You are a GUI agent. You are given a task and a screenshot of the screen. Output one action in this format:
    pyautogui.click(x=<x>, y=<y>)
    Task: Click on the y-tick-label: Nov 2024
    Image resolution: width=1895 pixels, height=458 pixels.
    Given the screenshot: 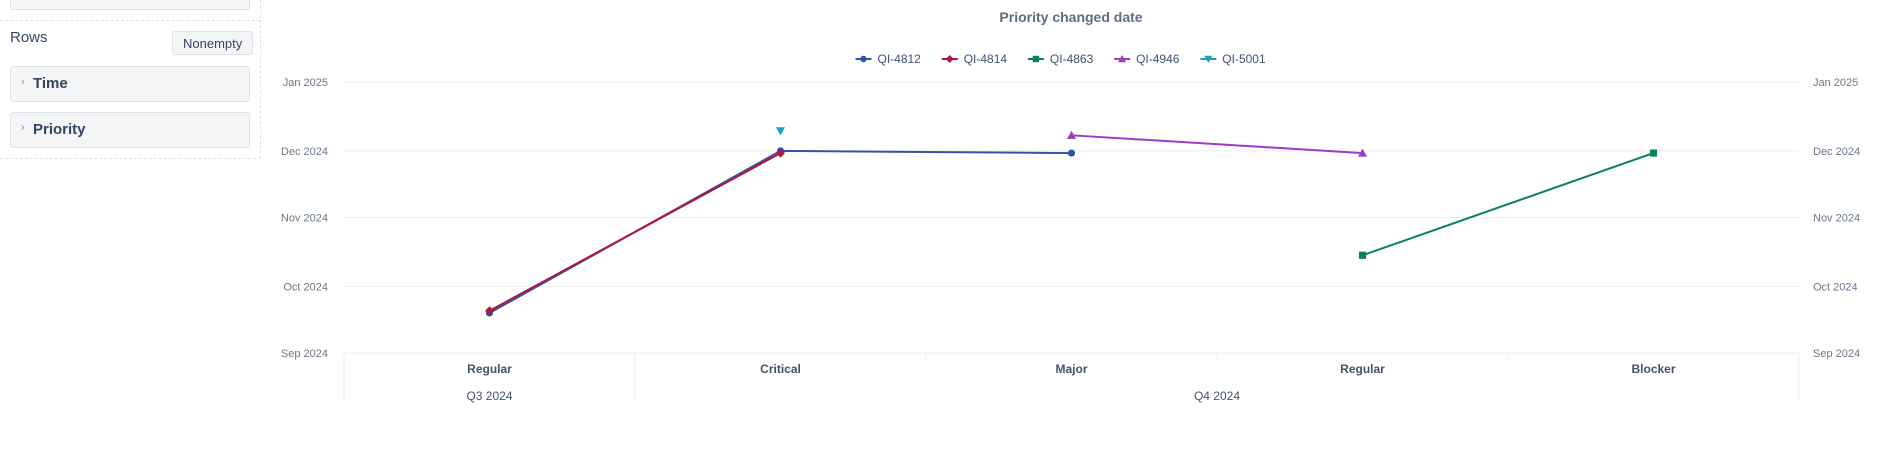 What is the action you would take?
    pyautogui.click(x=304, y=219)
    